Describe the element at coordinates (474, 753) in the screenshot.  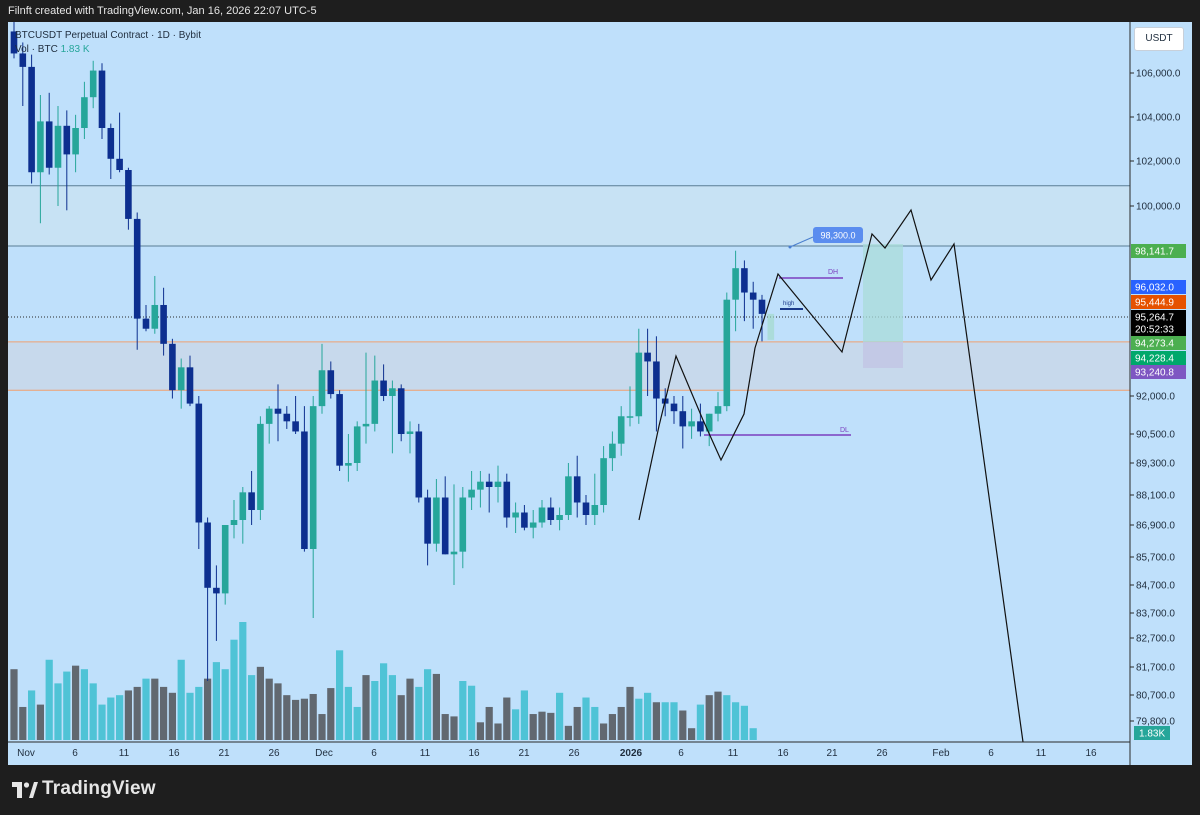
I see `time-tick-label: 16` at that location.